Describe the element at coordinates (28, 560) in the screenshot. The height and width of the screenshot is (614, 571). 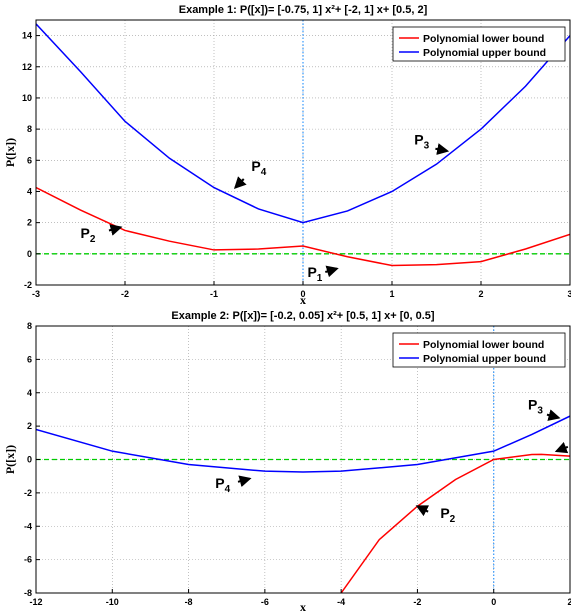
I see `y-tick-label: -6` at that location.